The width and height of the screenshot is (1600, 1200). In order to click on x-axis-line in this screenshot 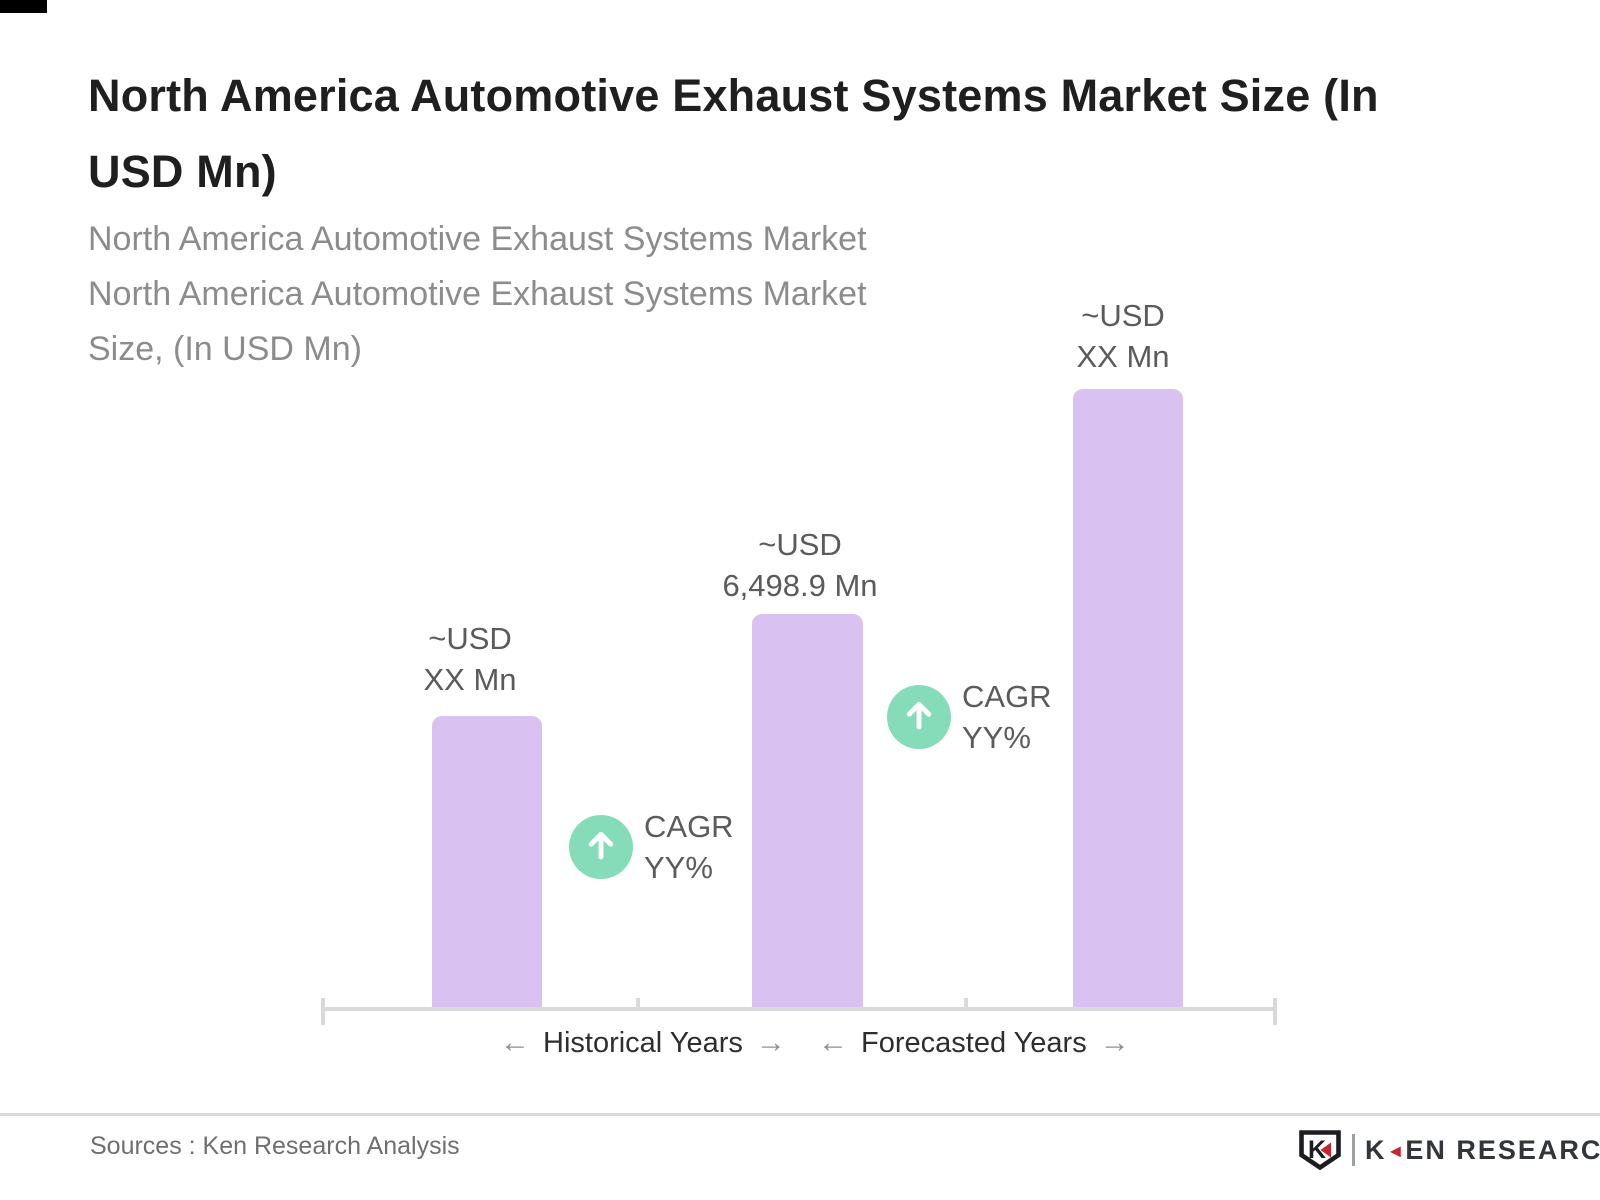, I will do `click(799, 1009)`.